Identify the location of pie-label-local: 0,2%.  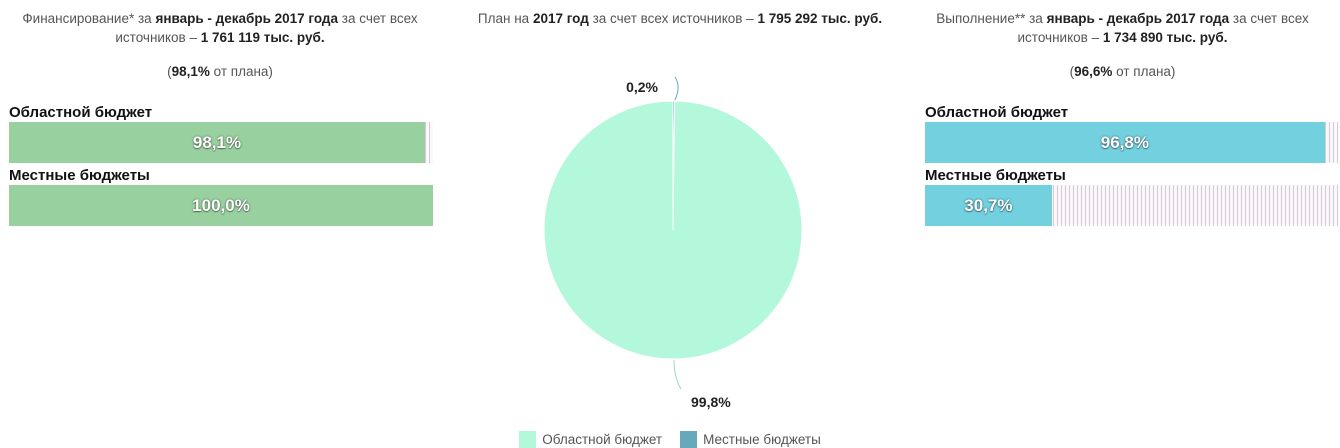
(642, 87).